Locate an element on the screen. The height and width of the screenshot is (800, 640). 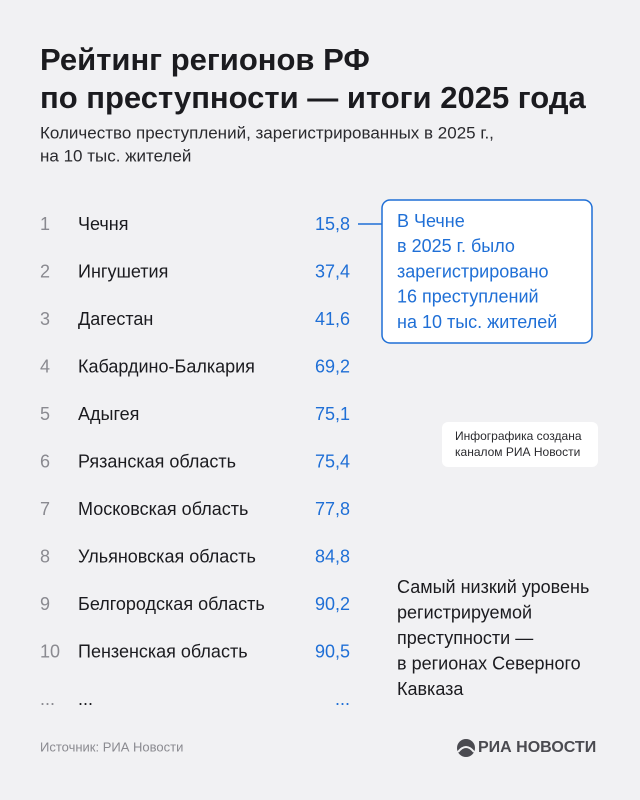
value: 84,8 is located at coordinates (332, 556).